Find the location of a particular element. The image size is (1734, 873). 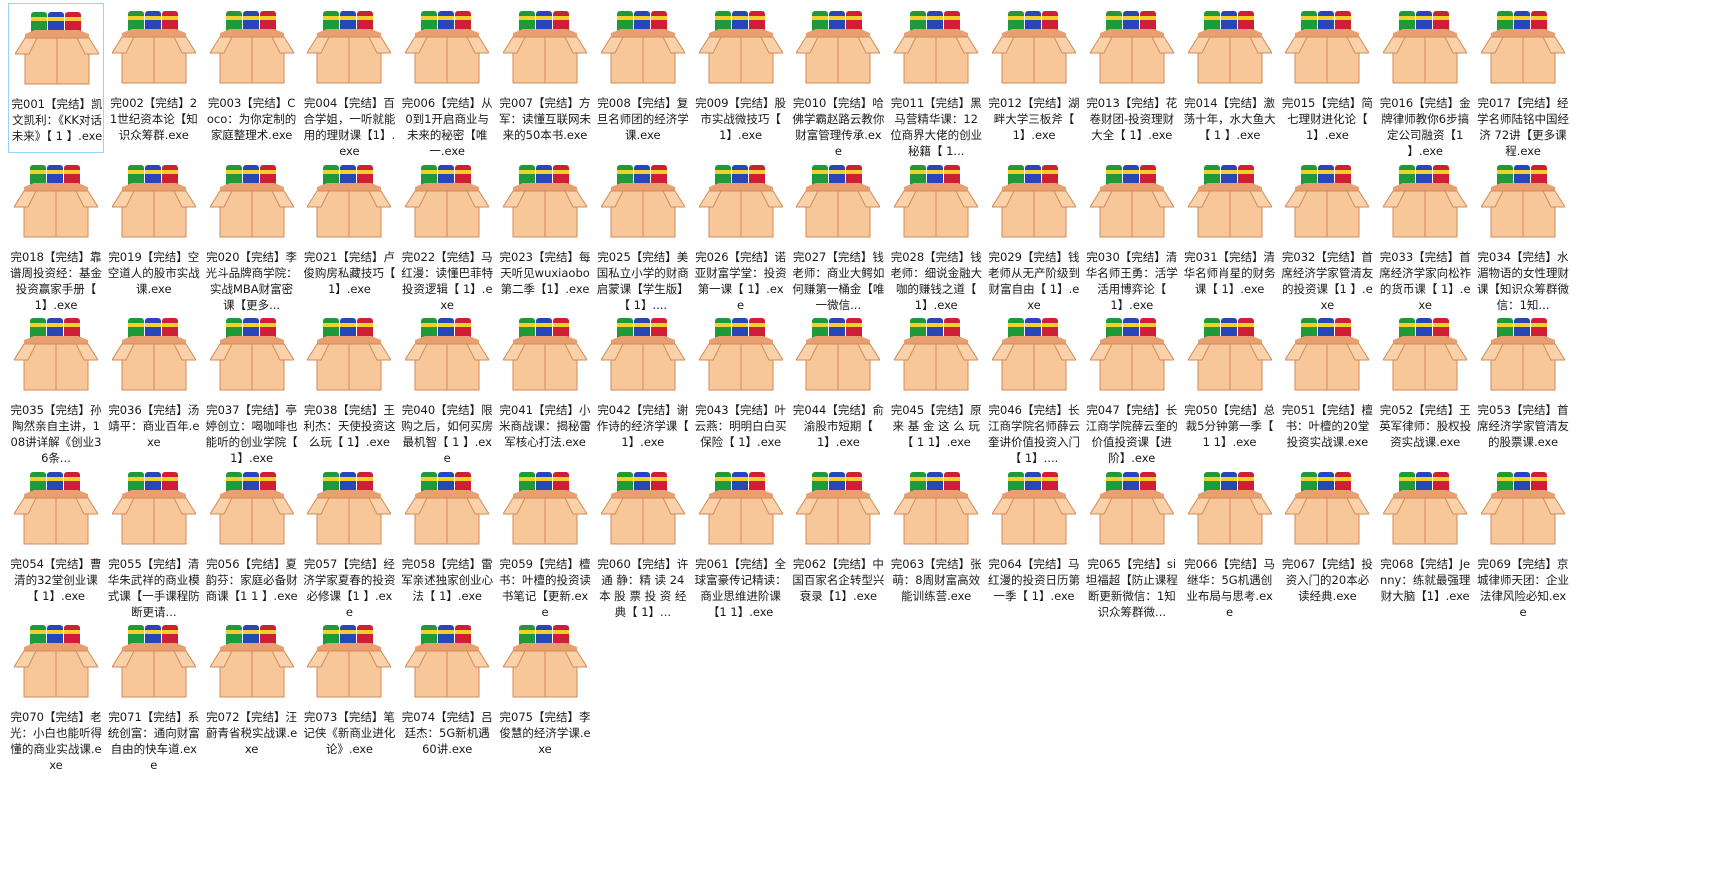

file-item: 完013【完结】花卷财团-投资理财大全【 1】.exe is located at coordinates (1132, 78).